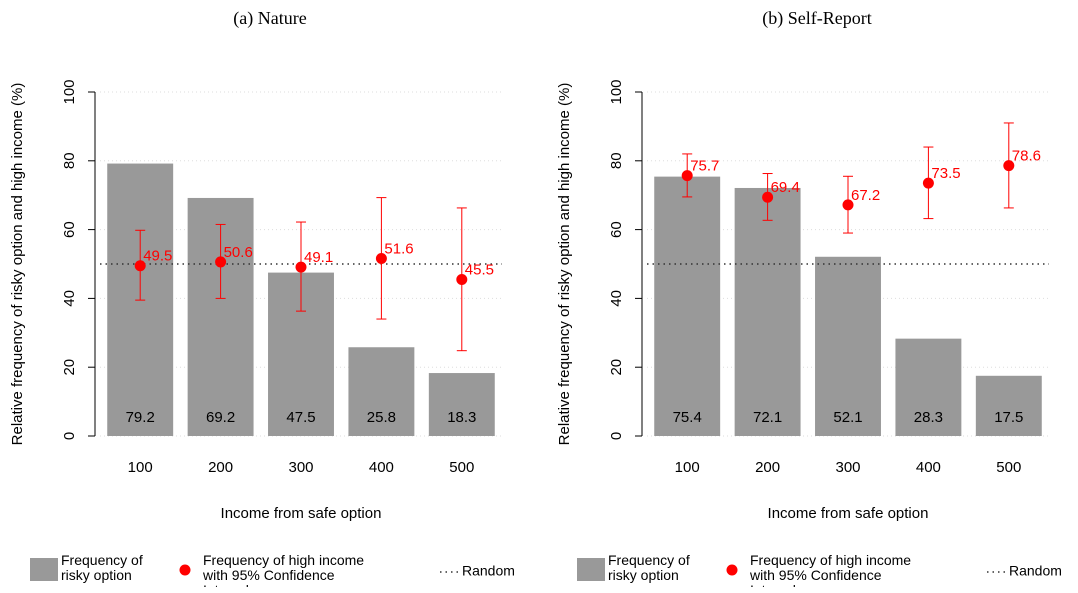 The width and height of the screenshot is (1078, 593). What do you see at coordinates (300, 417) in the screenshot?
I see `bar-value-label: 47.5` at bounding box center [300, 417].